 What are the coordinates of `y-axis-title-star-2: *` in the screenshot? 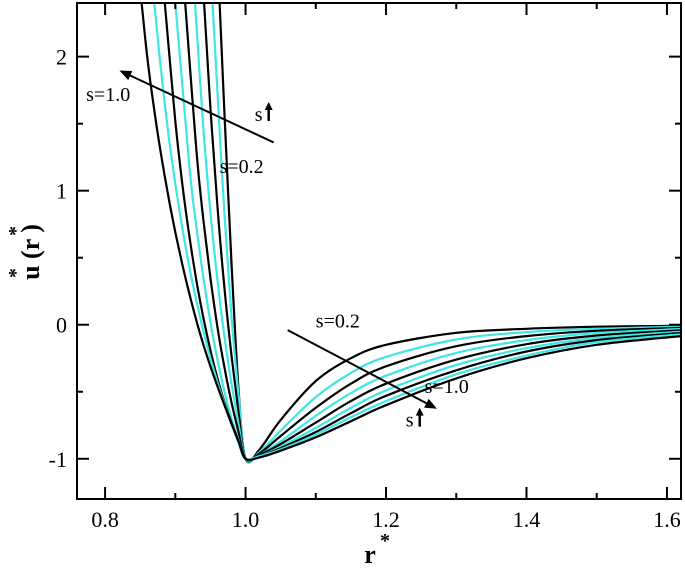 It's located at (16, 231).